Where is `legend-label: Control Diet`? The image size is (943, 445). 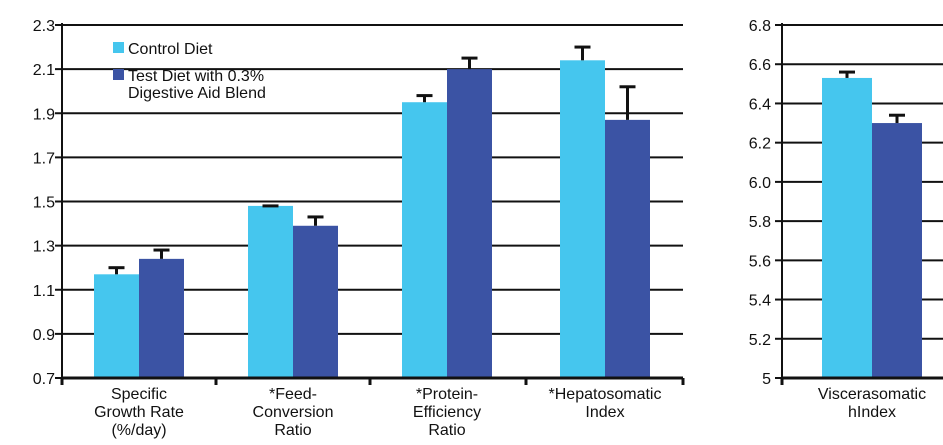
legend-label: Control Diet is located at coordinates (170, 49).